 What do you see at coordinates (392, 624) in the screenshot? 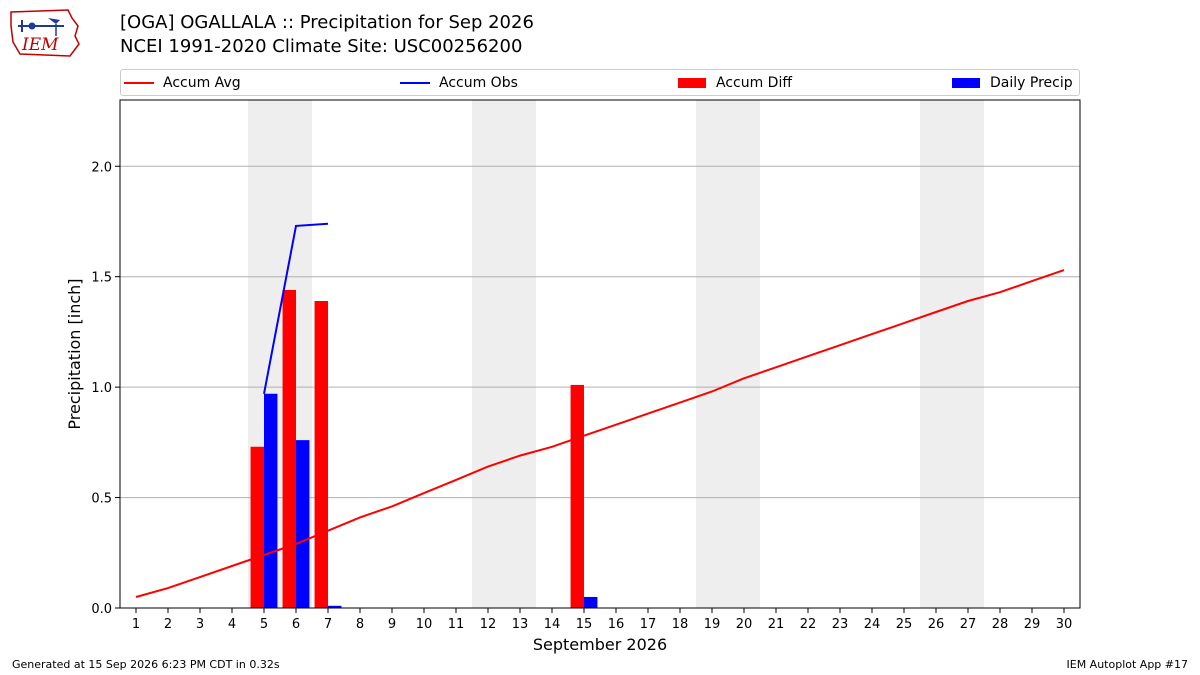
I see `x-tick-label: 9` at bounding box center [392, 624].